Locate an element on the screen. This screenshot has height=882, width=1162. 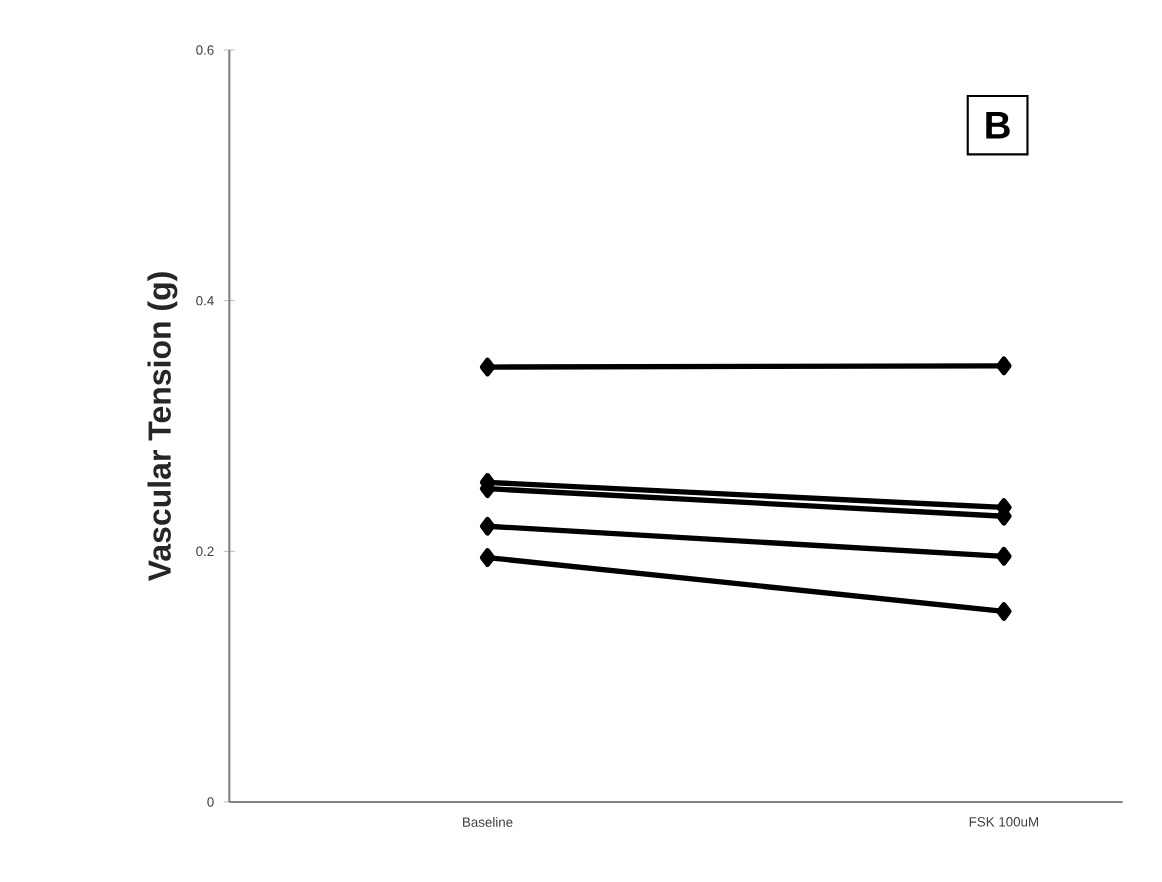
annotation: B is located at coordinates (998, 125).